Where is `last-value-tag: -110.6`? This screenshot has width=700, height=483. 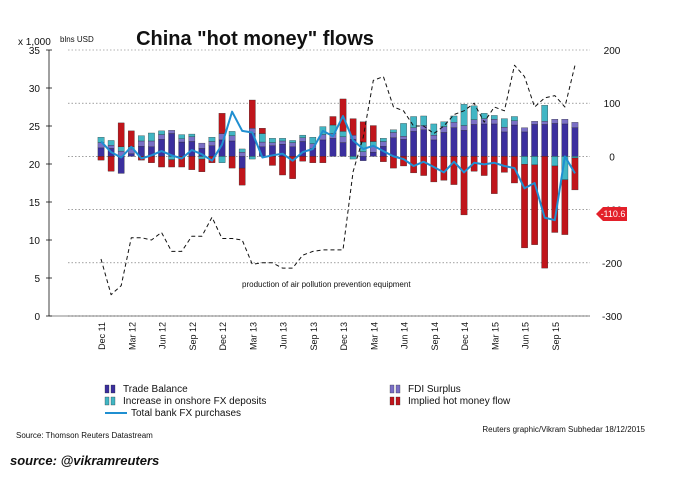 last-value-tag: -110.6 is located at coordinates (611, 214).